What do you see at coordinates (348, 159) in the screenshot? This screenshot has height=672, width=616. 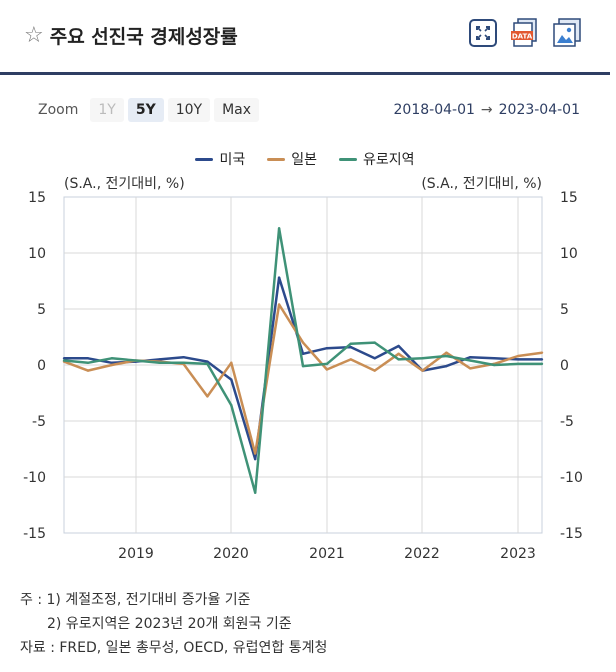 I see `legend-swatch-eurozone` at bounding box center [348, 159].